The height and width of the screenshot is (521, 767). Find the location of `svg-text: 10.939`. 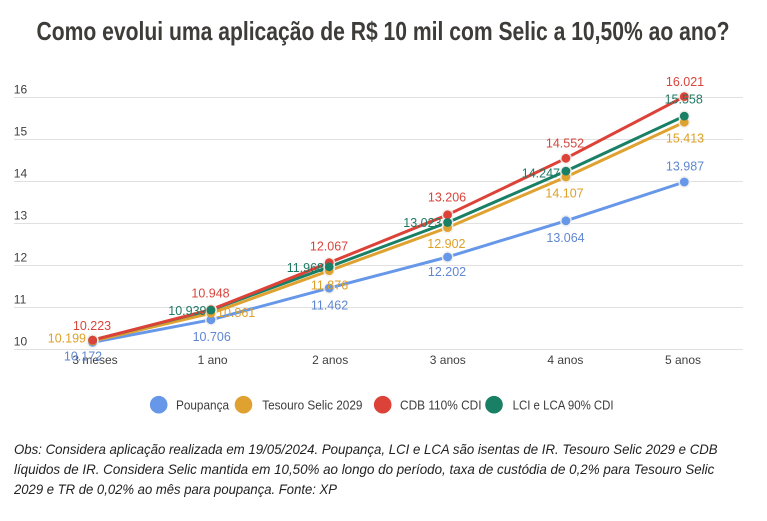

svg-text: 10.939 is located at coordinates (187, 311).